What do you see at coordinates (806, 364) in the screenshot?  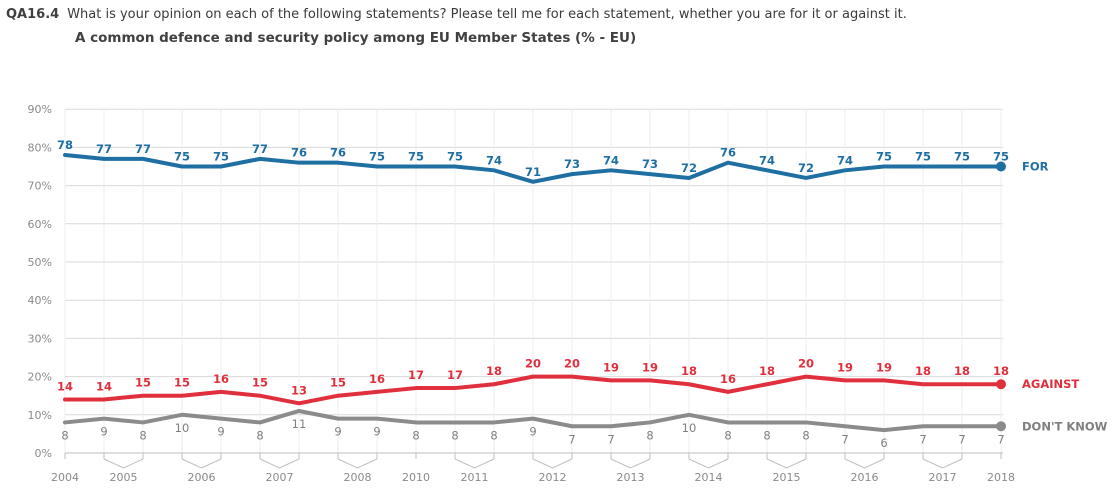 I see `data-label: 20` at bounding box center [806, 364].